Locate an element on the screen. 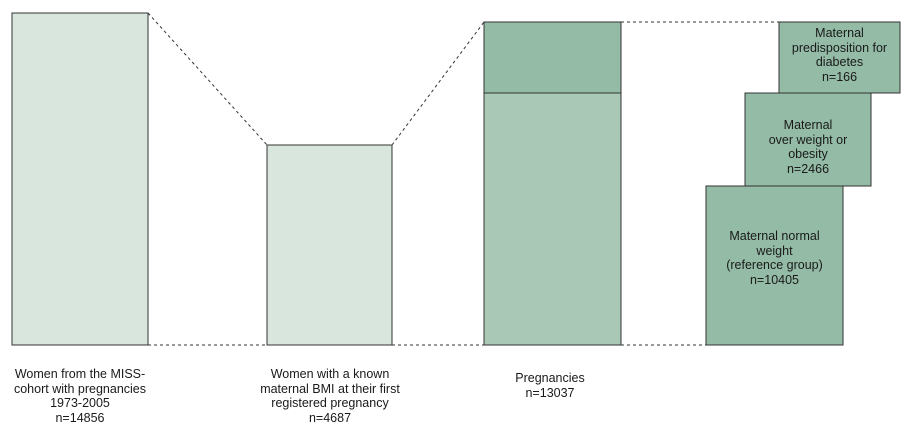 This screenshot has height=429, width=910. group-box-diabetes is located at coordinates (839, 57).